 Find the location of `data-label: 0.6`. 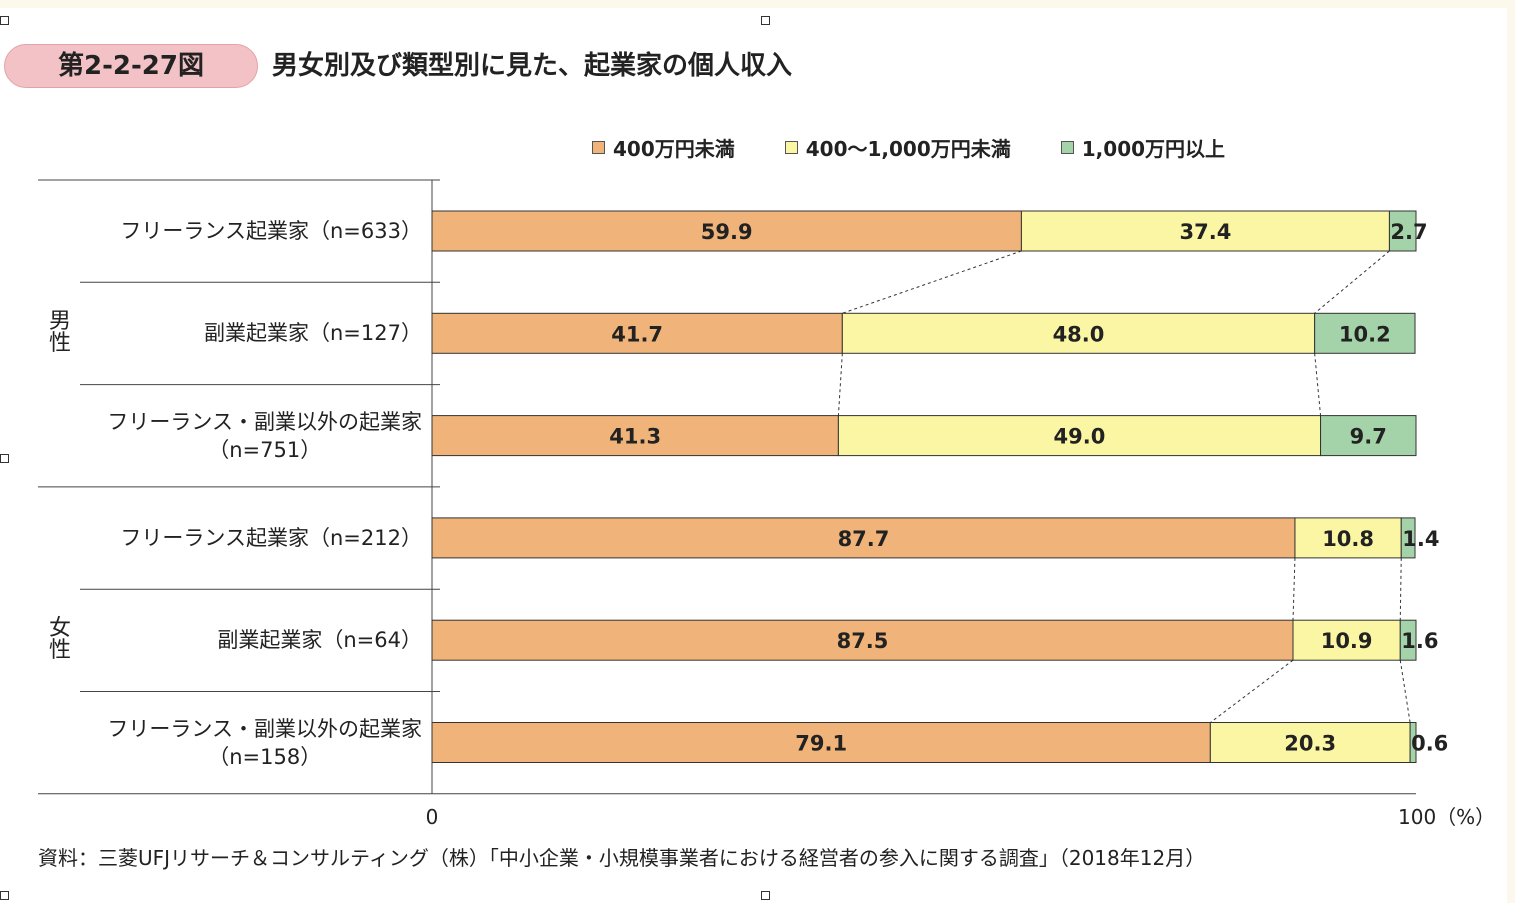

data-label: 0.6 is located at coordinates (1429, 744).